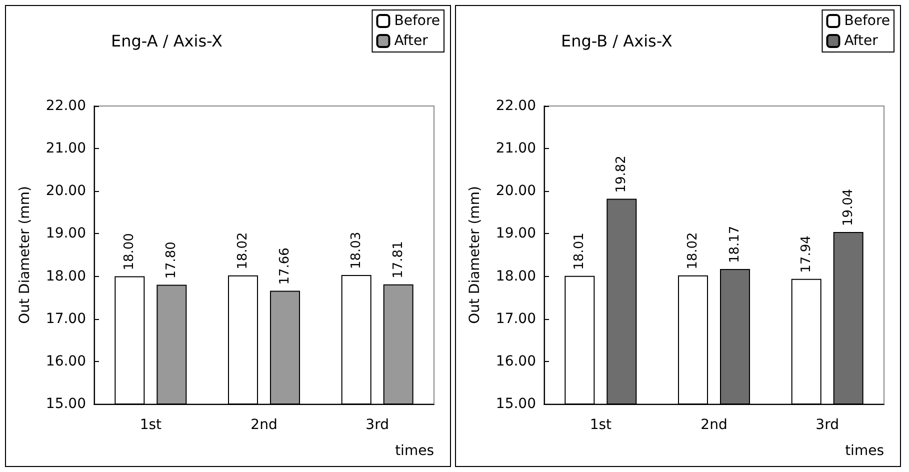 Image resolution: width=909 pixels, height=472 pixels. I want to click on data-label: 19.82, so click(622, 174).